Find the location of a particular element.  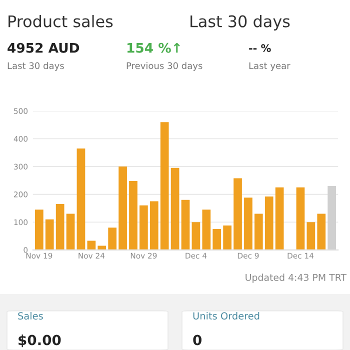

chart-title: Product sales is located at coordinates (60, 21).